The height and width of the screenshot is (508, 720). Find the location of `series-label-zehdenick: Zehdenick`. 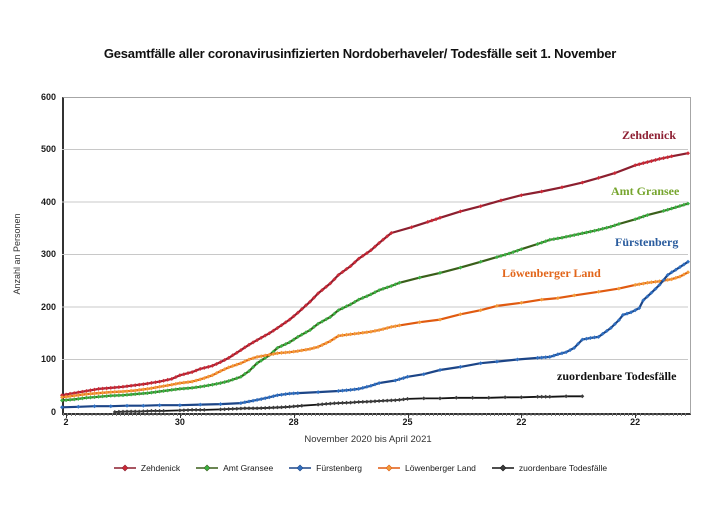

series-label-zehdenick: Zehdenick is located at coordinates (649, 135).